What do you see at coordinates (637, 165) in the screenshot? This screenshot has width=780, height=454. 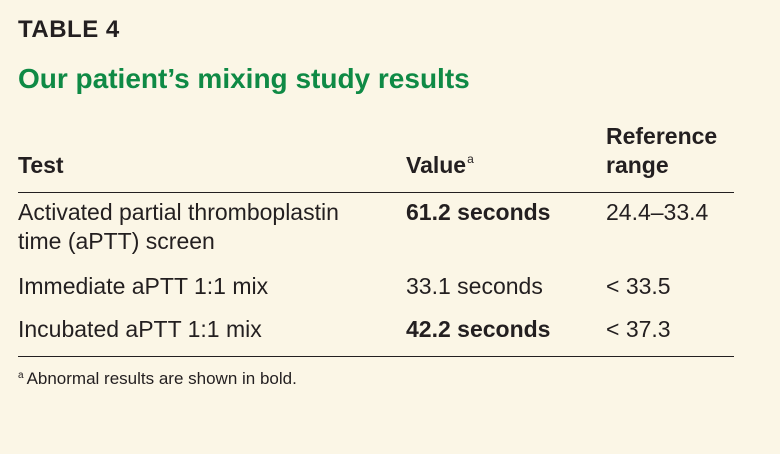 I see `header-reference-line2: range` at bounding box center [637, 165].